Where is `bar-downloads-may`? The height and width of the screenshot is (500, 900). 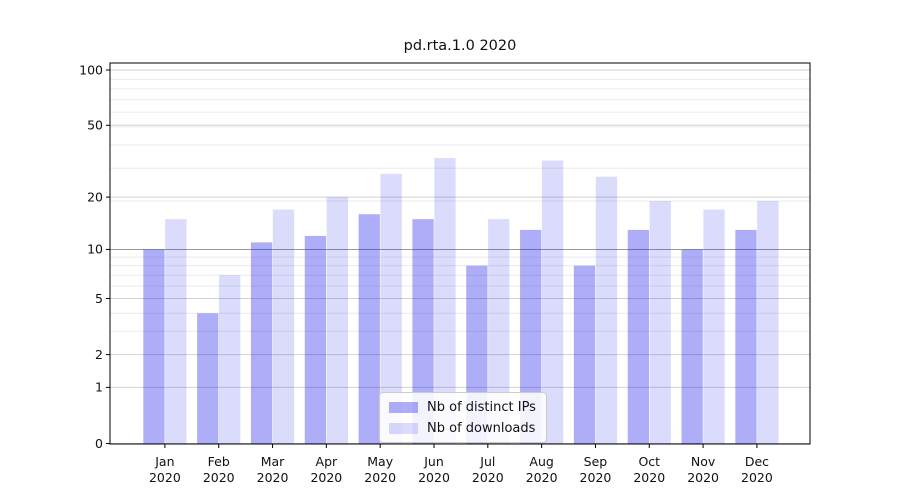 bar-downloads-may is located at coordinates (391, 308).